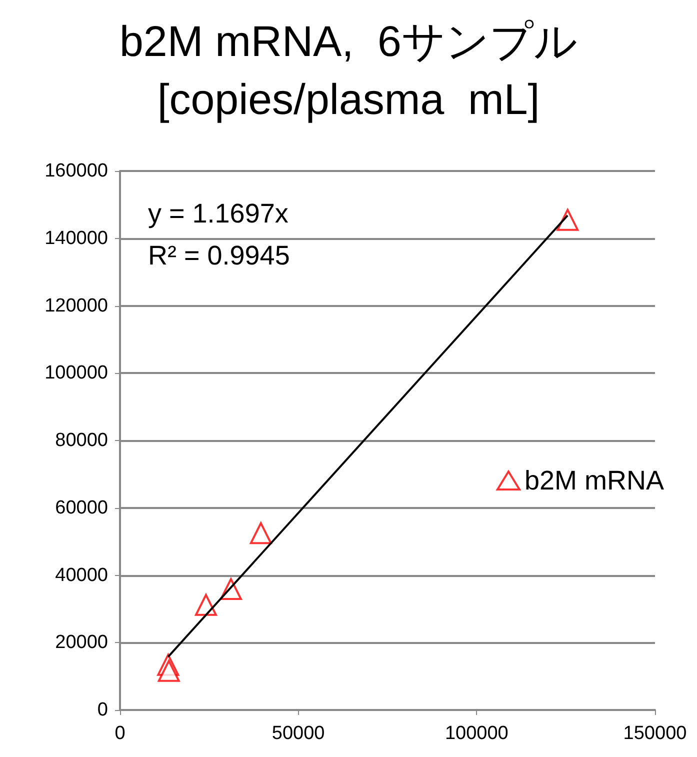 The height and width of the screenshot is (757, 697). What do you see at coordinates (76, 373) in the screenshot?
I see `y-tick-label: 100000` at bounding box center [76, 373].